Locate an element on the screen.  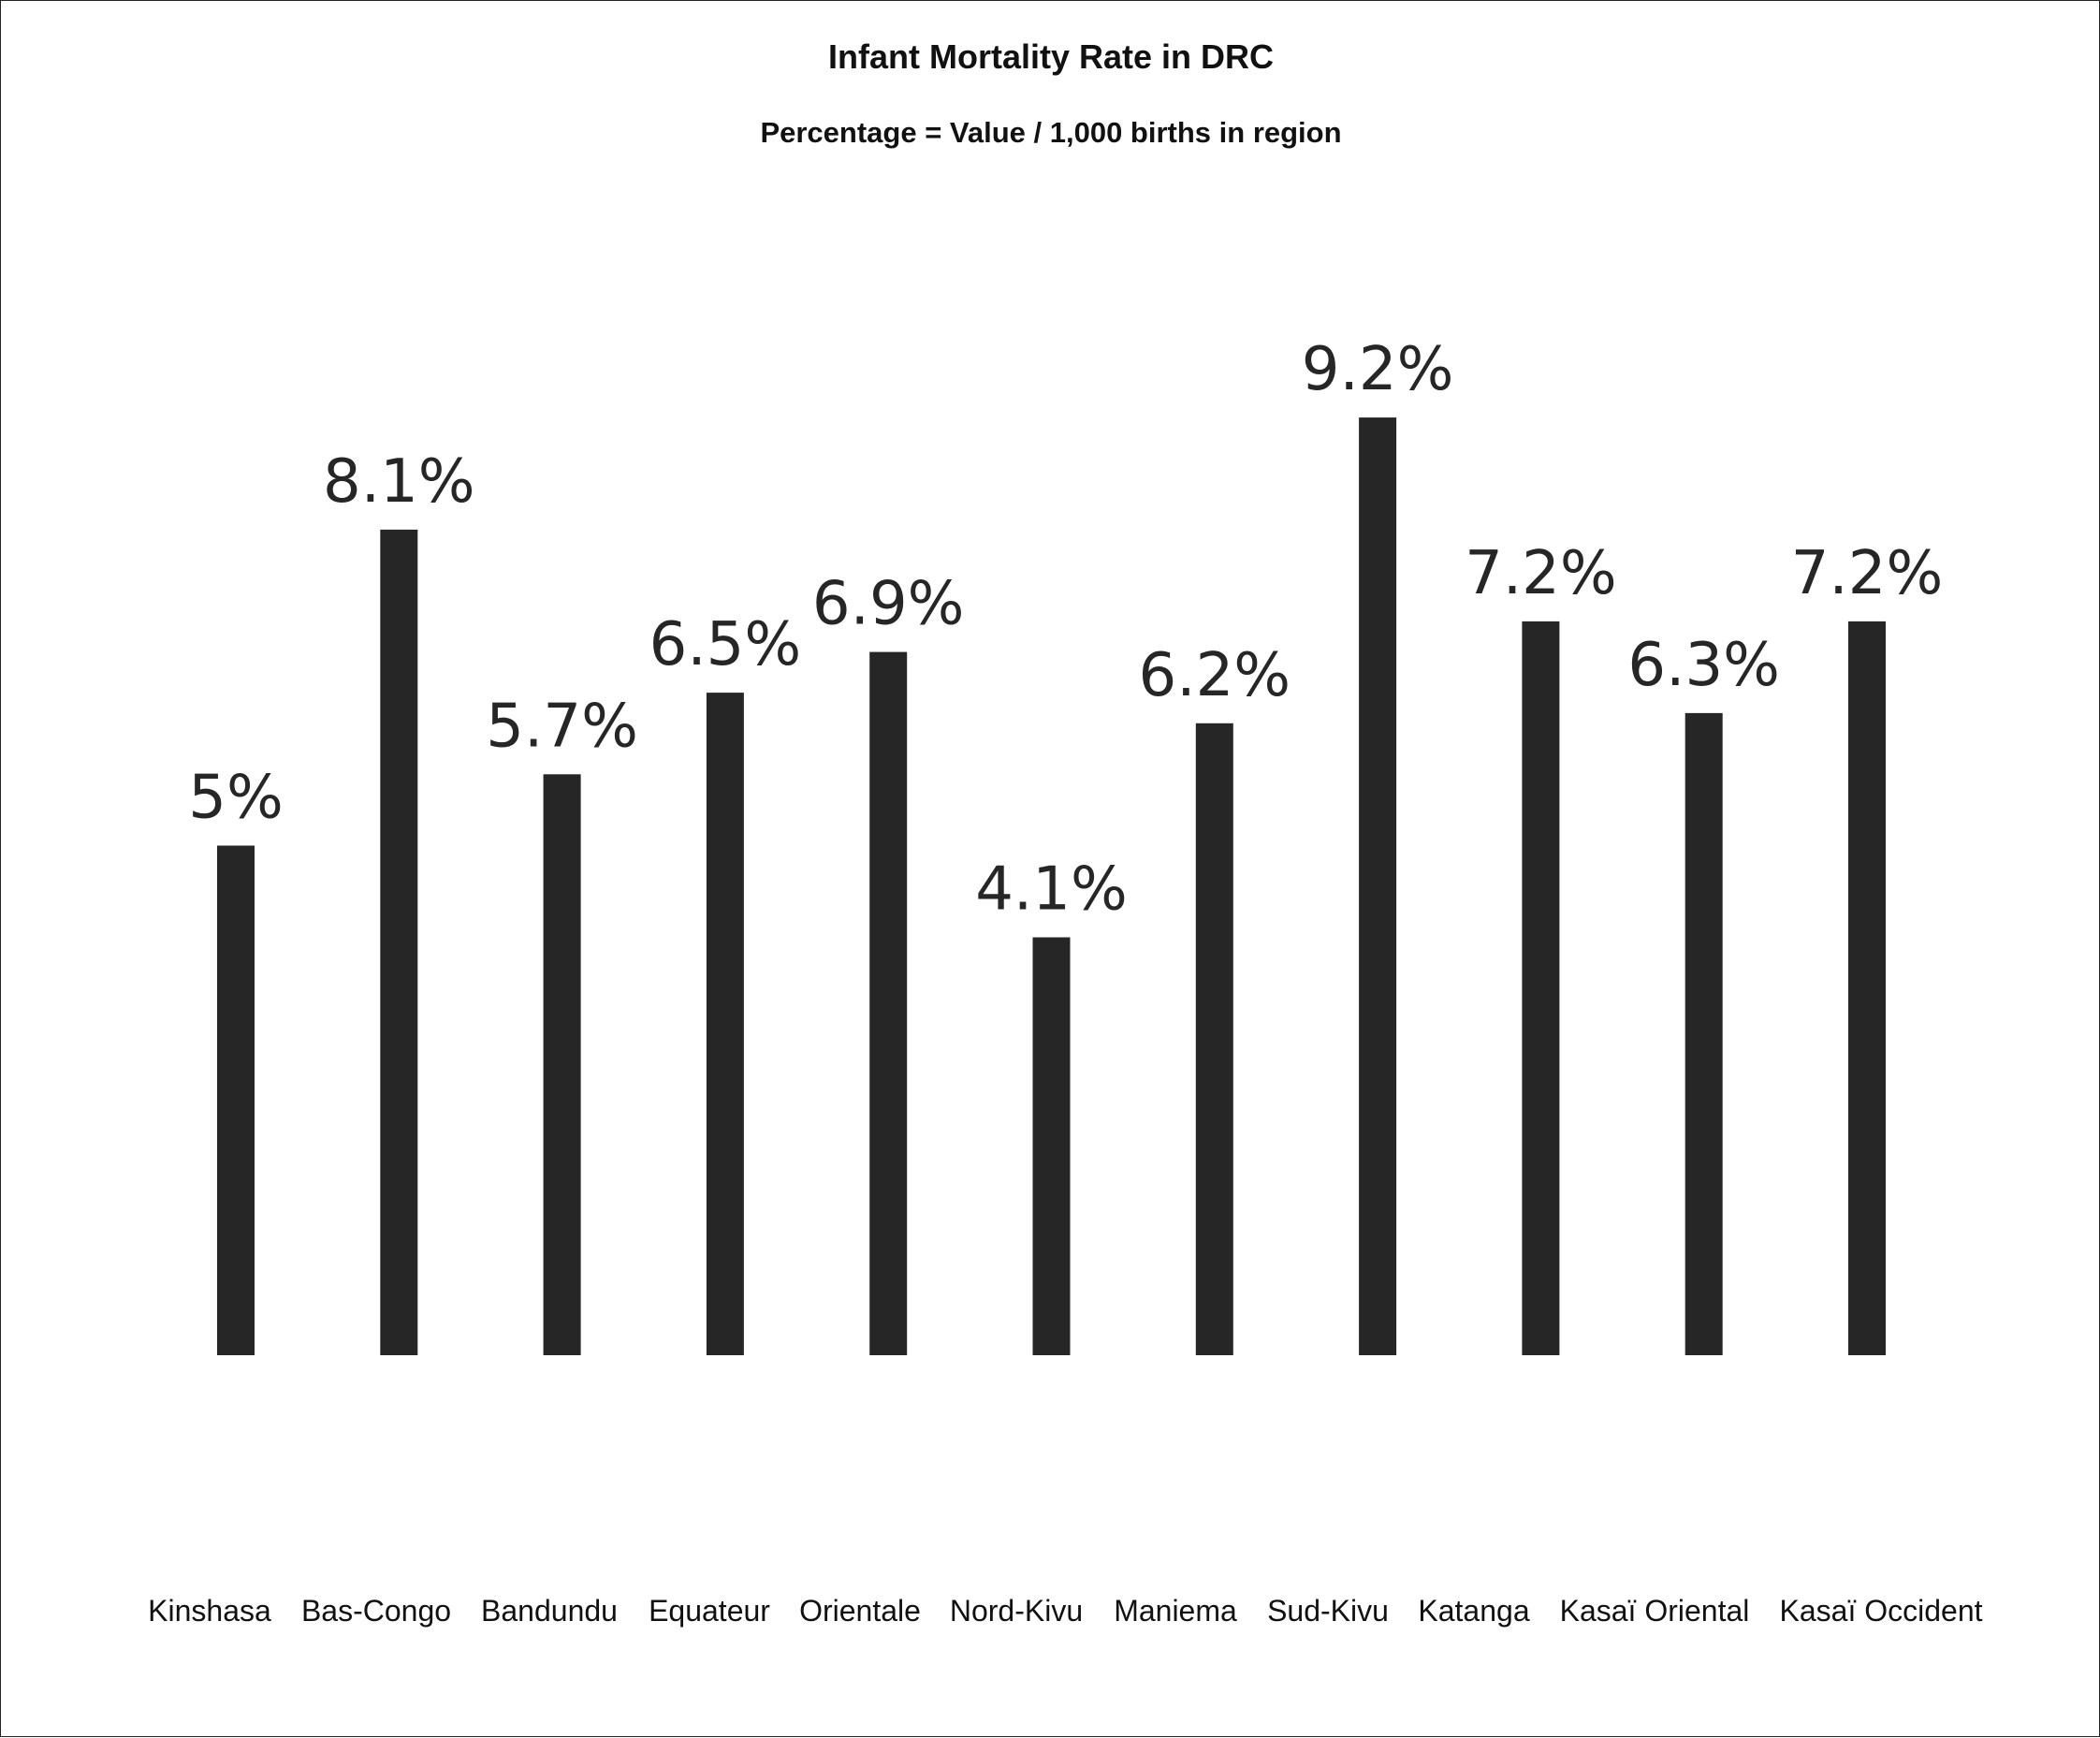
bar-sud-kivu is located at coordinates (1378, 886).